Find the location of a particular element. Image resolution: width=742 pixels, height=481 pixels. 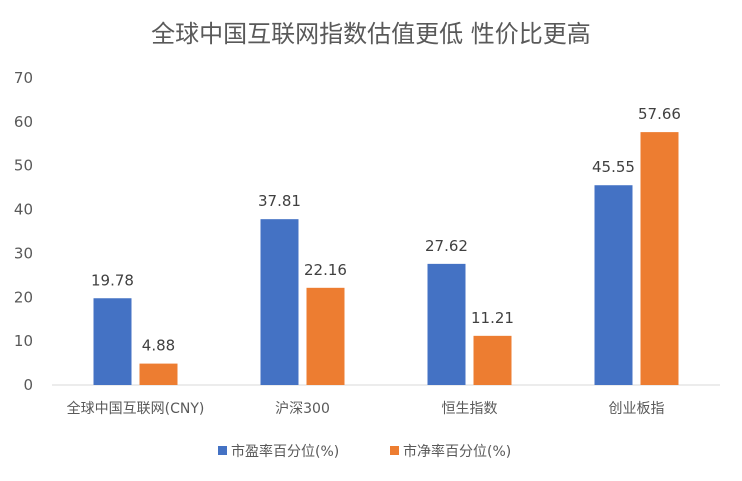

category-label: 全球中国互联网(CNY) is located at coordinates (136, 408).